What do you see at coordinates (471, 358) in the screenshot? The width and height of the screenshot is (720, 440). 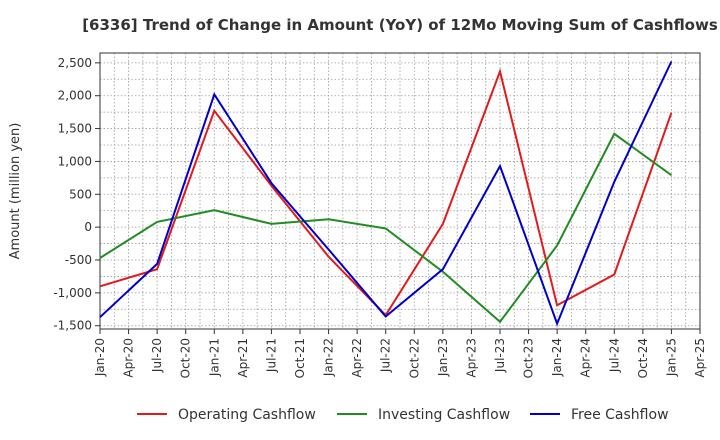 I see `x-tick-label: Apr-23` at bounding box center [471, 358].